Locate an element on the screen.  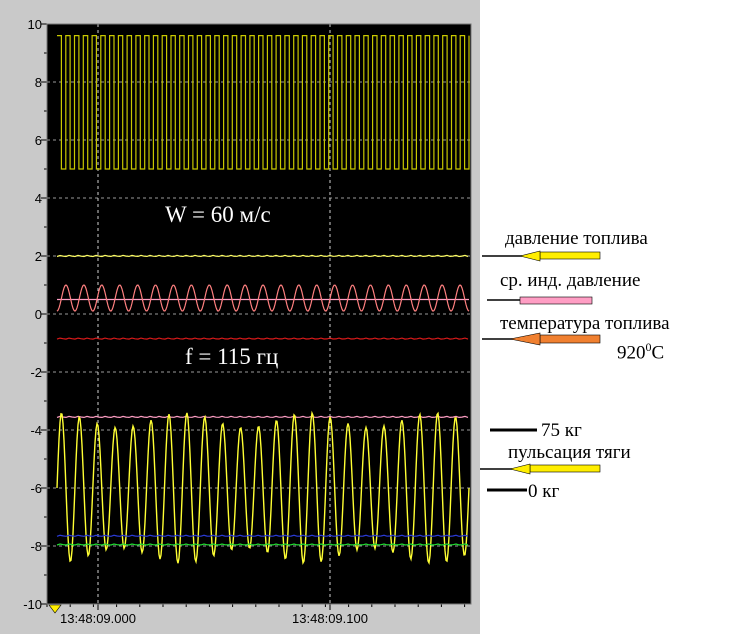
annotation-speed: W = 60 м/с is located at coordinates (218, 214).